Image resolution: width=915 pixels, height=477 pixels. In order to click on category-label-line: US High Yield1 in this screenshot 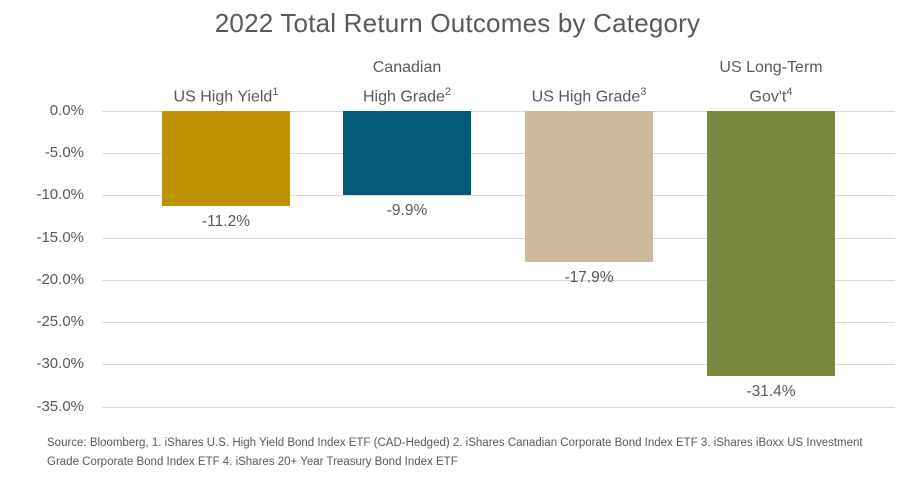, I will do `click(226, 96)`.